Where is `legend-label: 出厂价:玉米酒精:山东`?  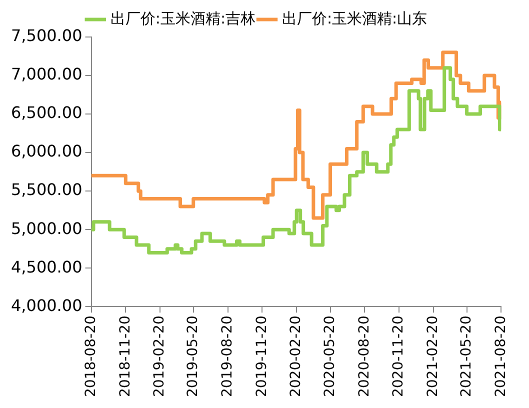
legend-label: 出厂价:玉米酒精:山东 is located at coordinates (355, 18).